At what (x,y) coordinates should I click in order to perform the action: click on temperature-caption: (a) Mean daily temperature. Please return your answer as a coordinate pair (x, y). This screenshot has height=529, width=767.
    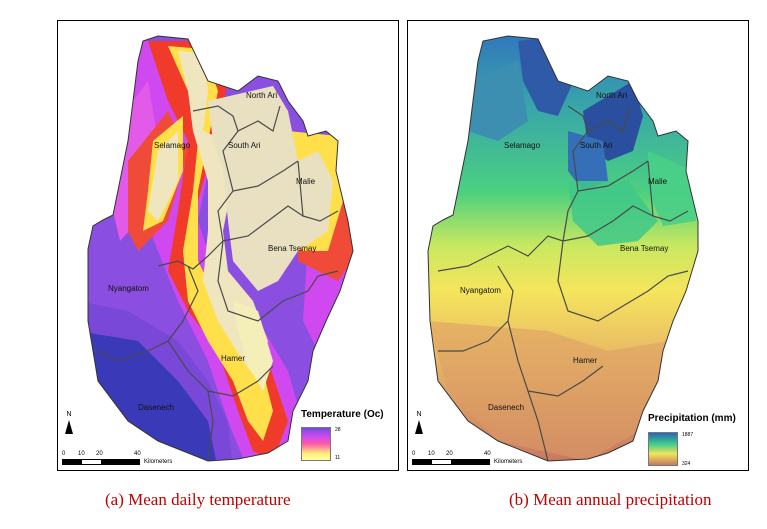
    Looking at the image, I should click on (198, 499).